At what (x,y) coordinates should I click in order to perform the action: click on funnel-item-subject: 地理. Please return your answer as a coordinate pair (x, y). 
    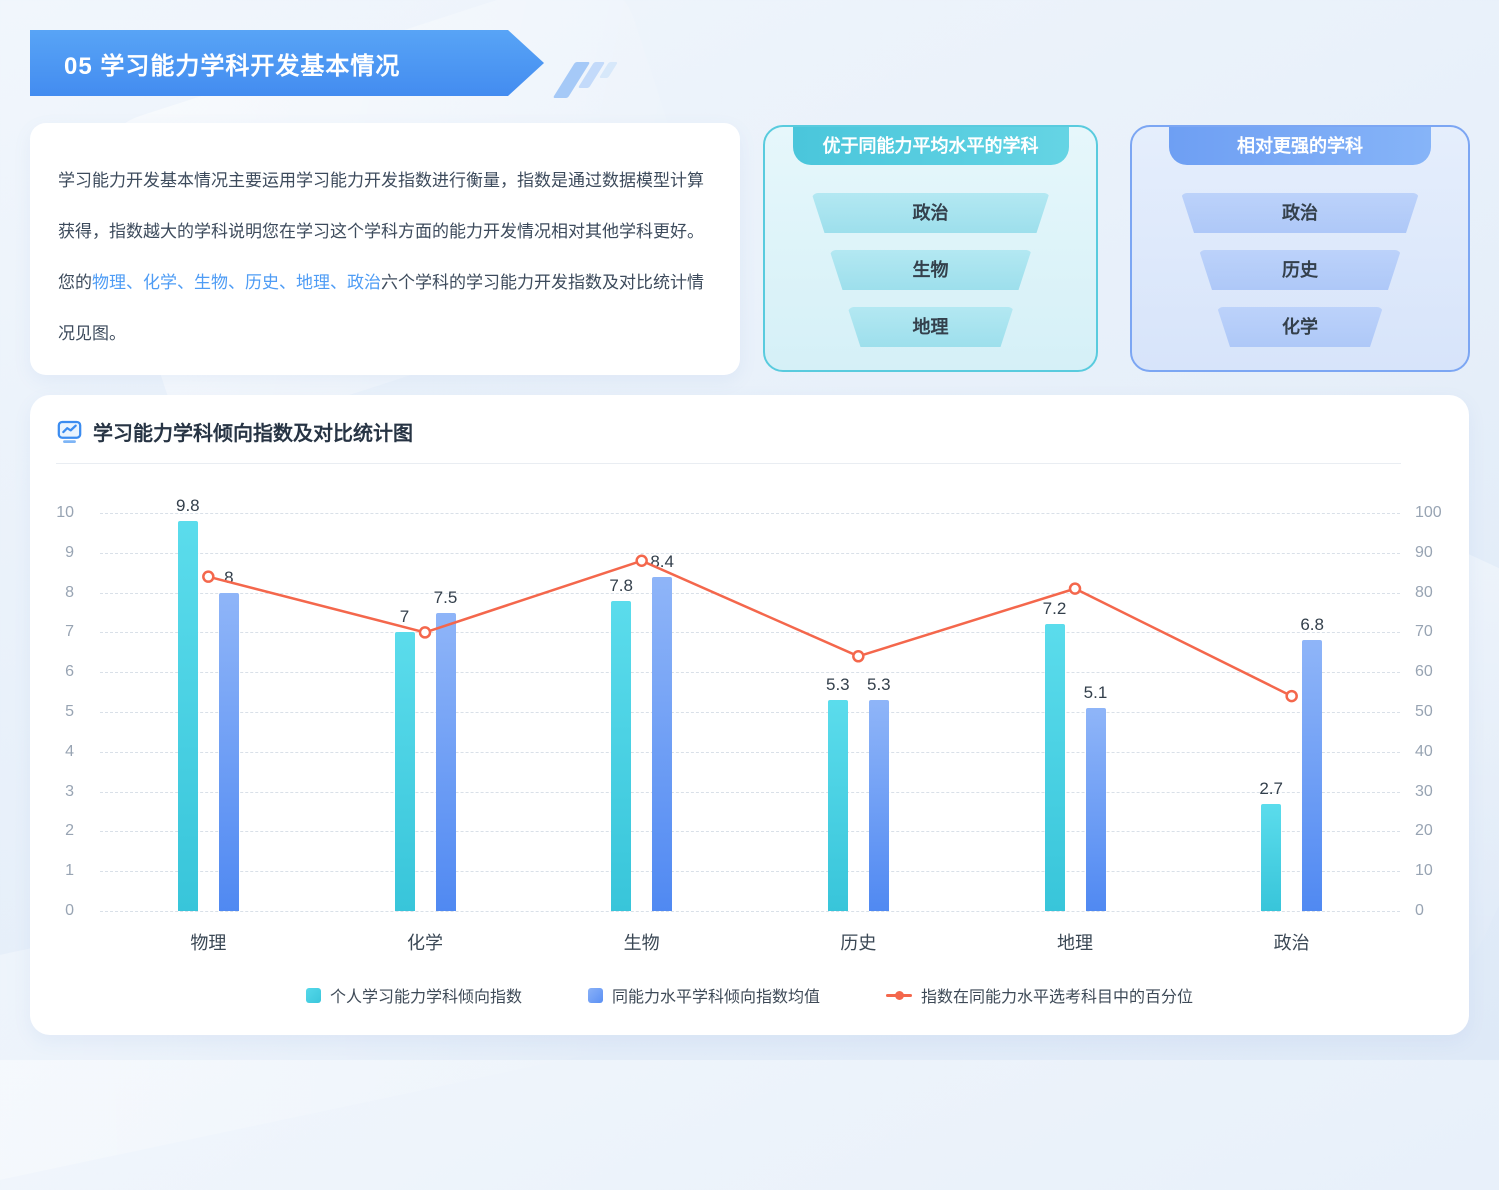
    Looking at the image, I should click on (931, 327).